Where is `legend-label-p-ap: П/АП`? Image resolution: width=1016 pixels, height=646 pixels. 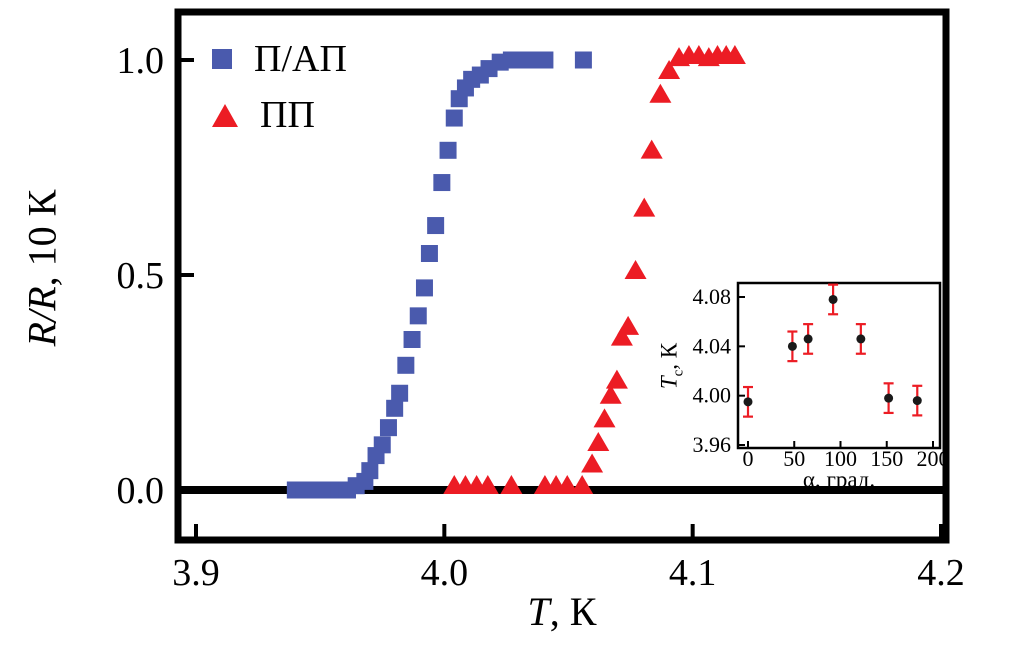 legend-label-p-ap: П/АП is located at coordinates (300, 59).